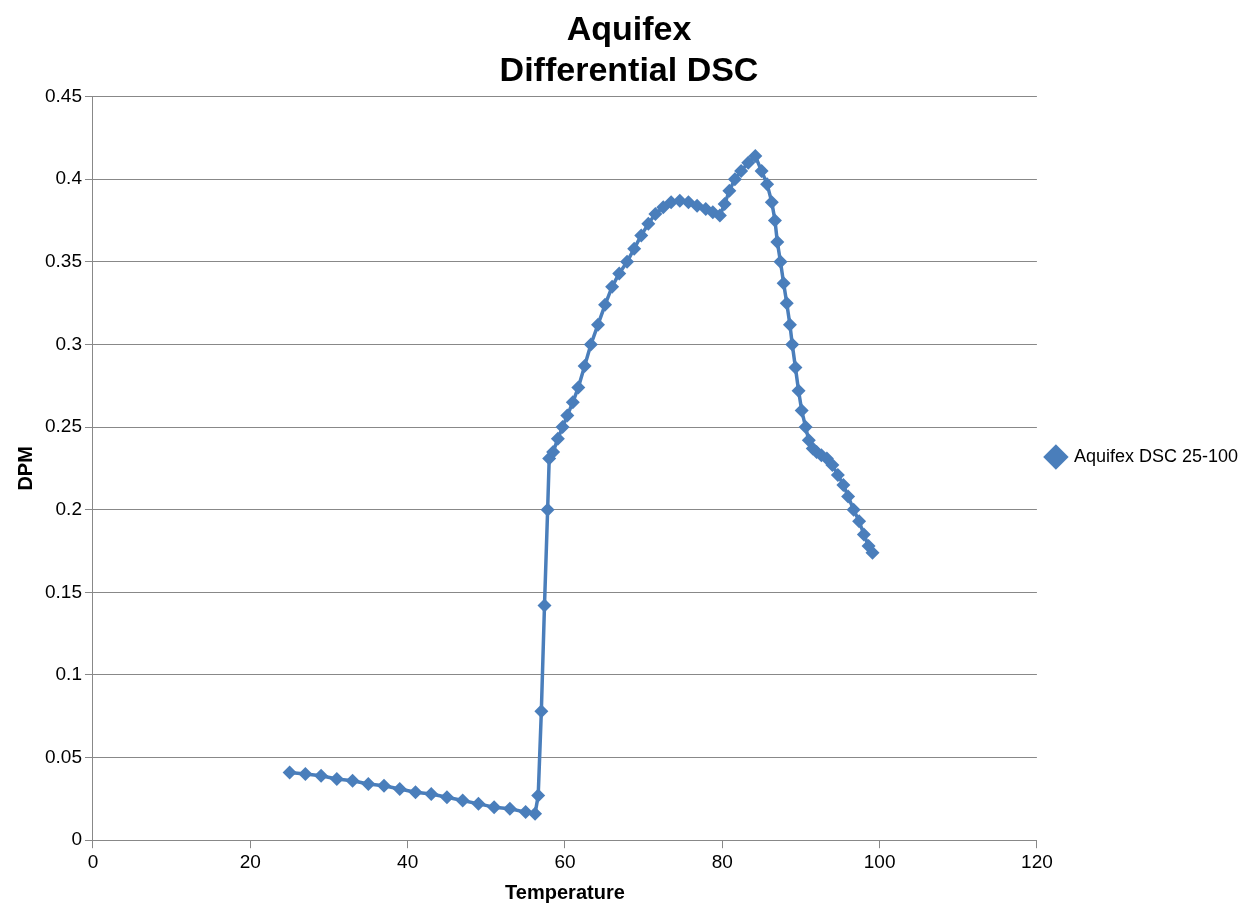 This screenshot has height=914, width=1258. Describe the element at coordinates (250, 861) in the screenshot. I see `x-tick-label: 20` at that location.